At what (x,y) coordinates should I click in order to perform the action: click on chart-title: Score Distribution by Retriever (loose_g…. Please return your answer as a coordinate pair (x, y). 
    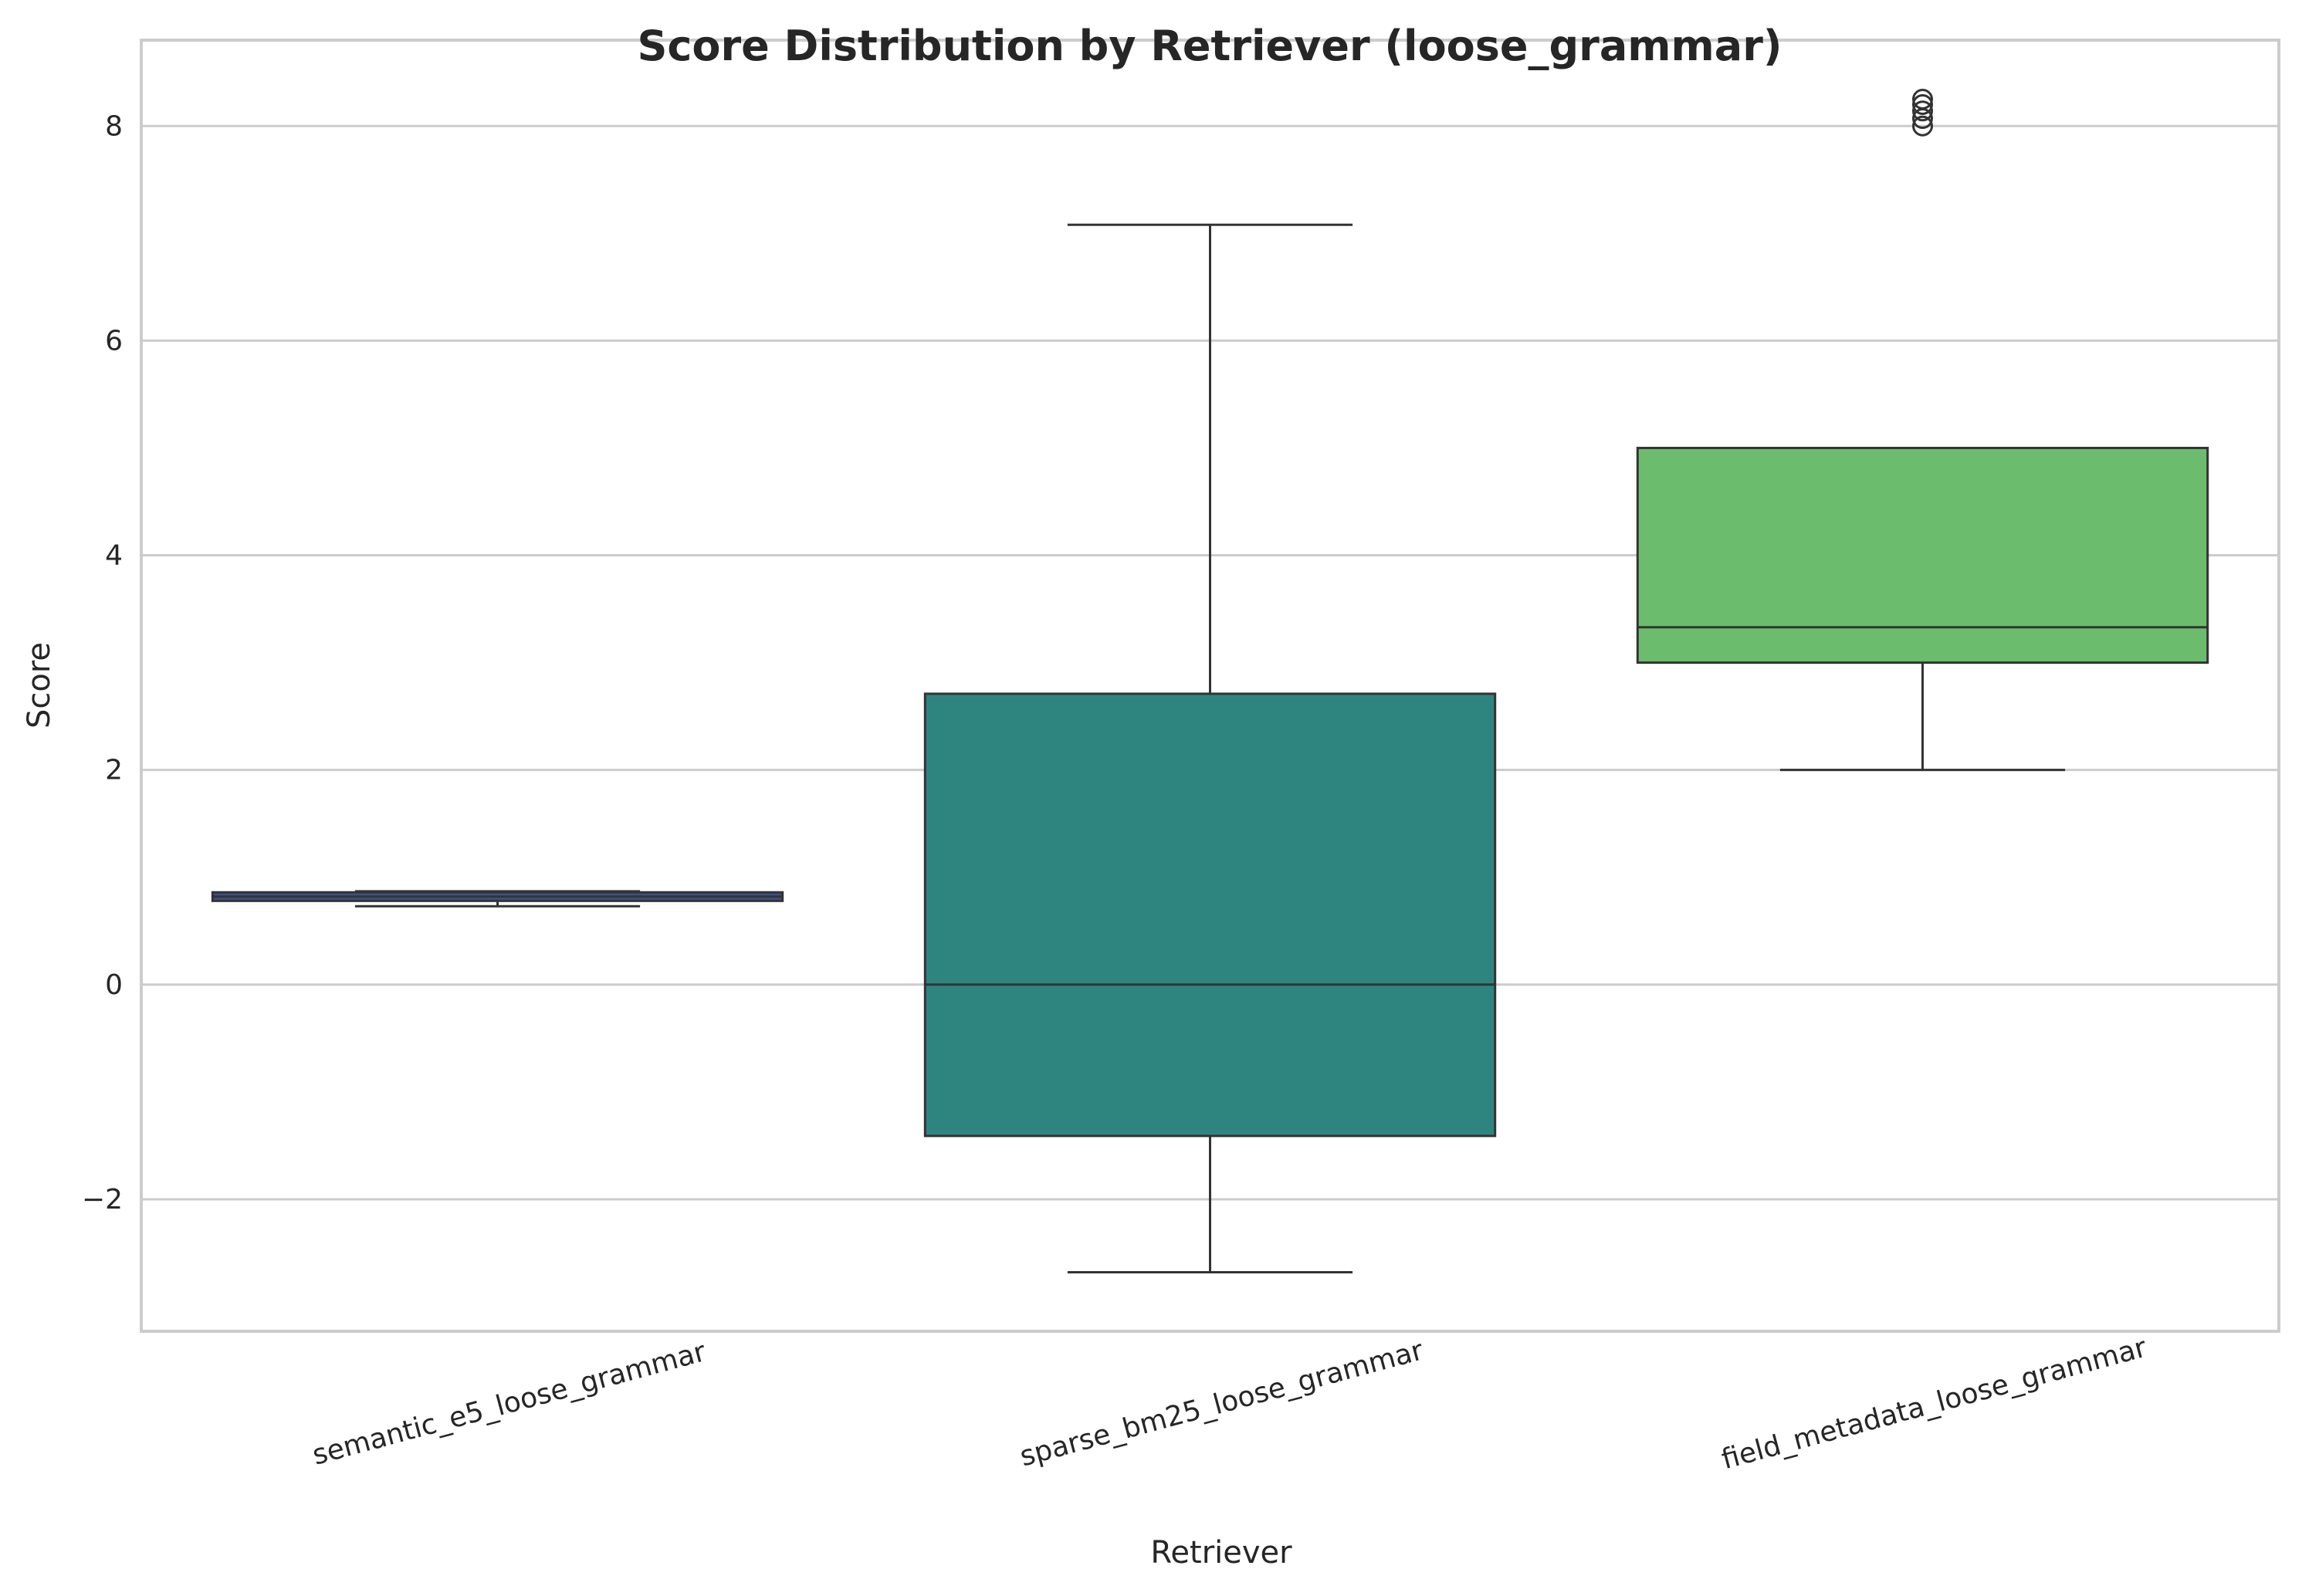
    Looking at the image, I should click on (1209, 46).